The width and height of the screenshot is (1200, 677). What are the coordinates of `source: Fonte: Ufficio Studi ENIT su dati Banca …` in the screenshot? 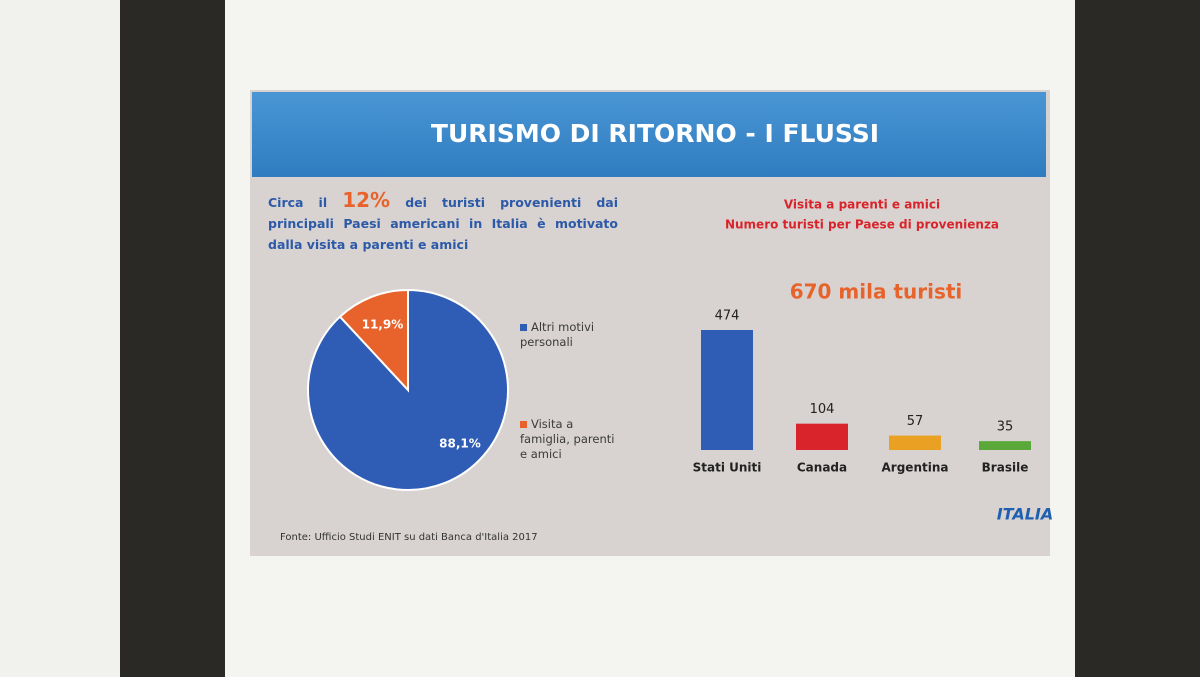 It's located at (409, 537).